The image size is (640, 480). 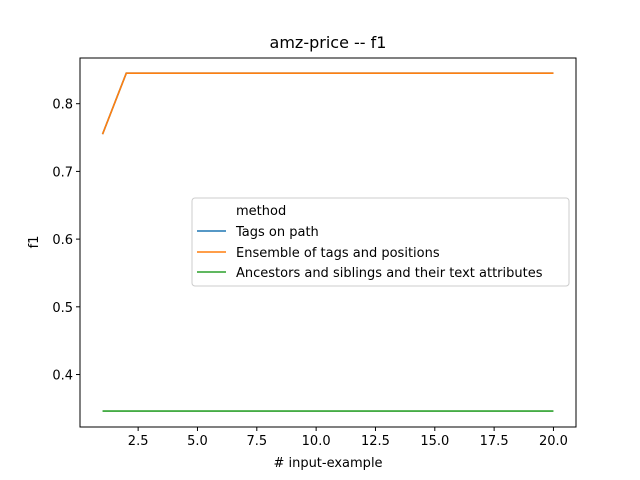 I want to click on chart-title: amz-price -- f1, so click(x=328, y=42).